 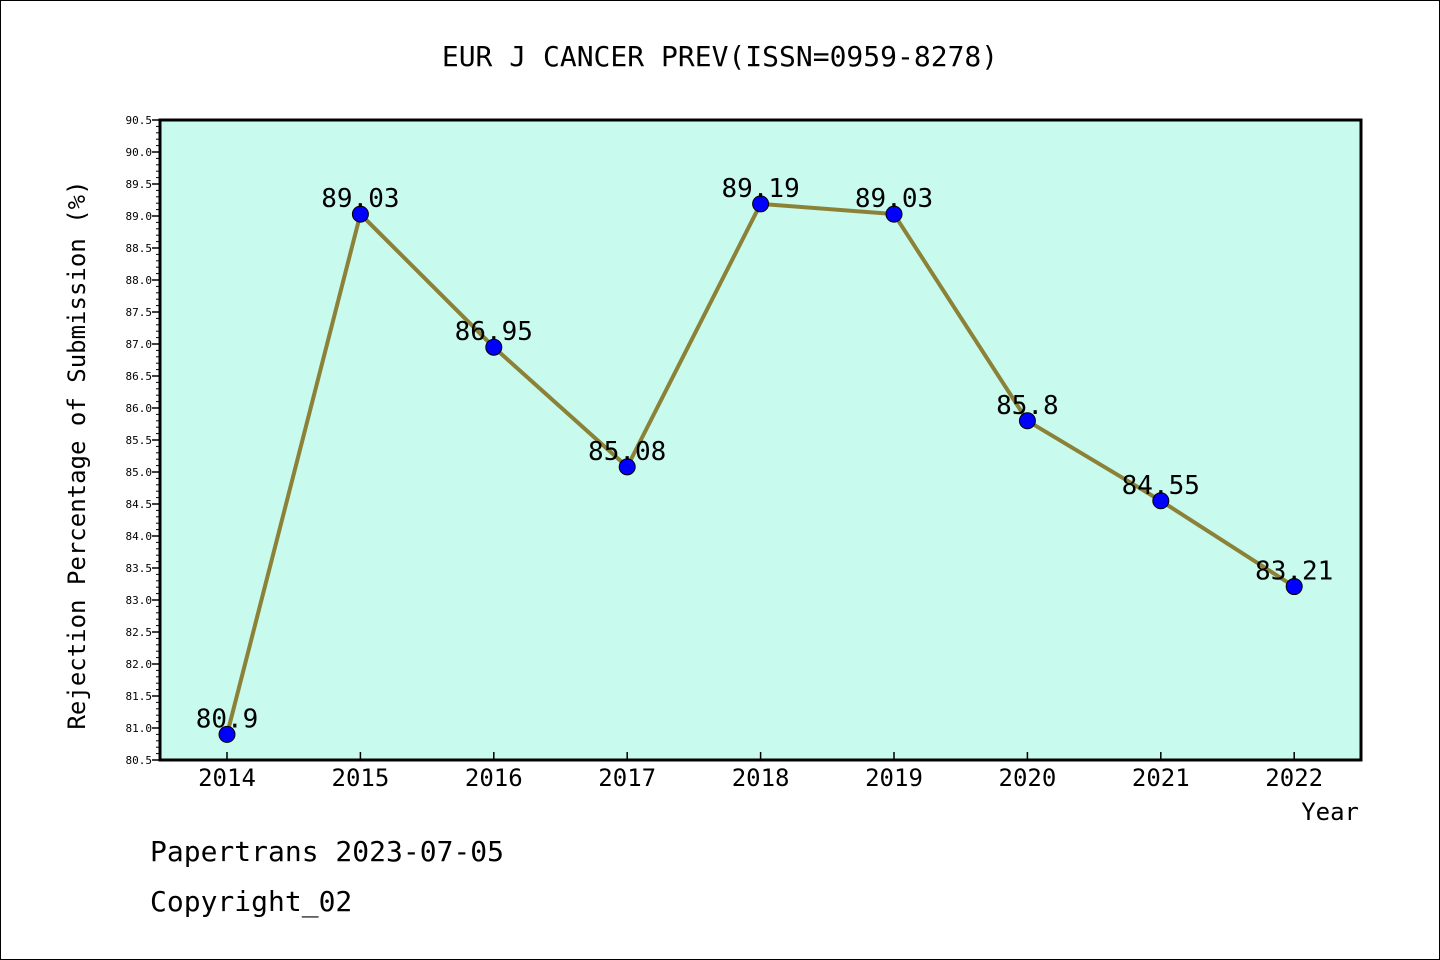 I want to click on x-axis-label: Year, so click(x=1330, y=812).